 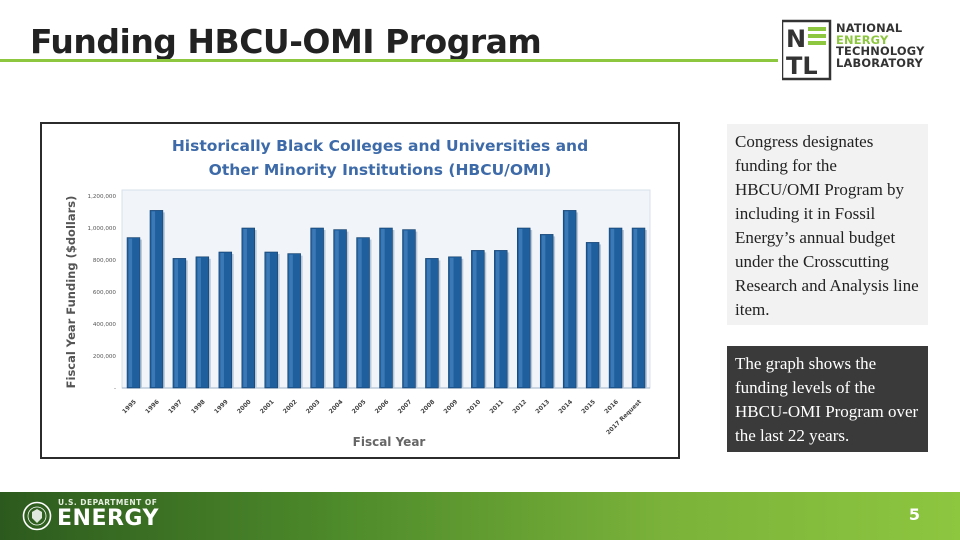 What do you see at coordinates (862, 39) in the screenshot?
I see `logo-line: ENERGY` at bounding box center [862, 39].